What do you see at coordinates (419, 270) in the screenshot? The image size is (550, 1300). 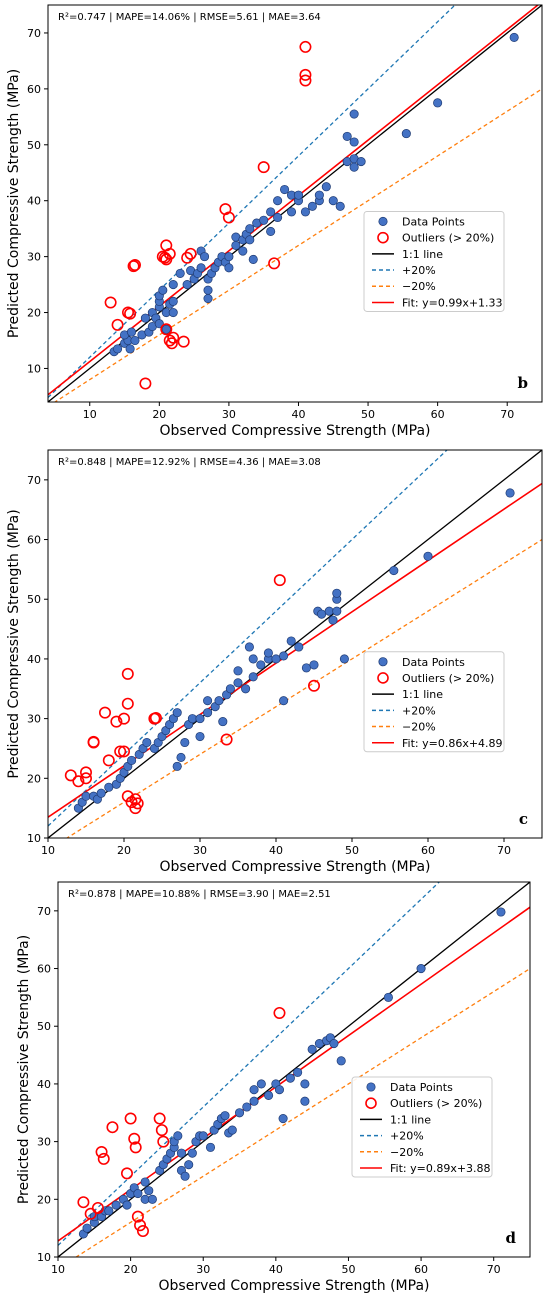 I see `legend-plus20: +20%` at bounding box center [419, 270].